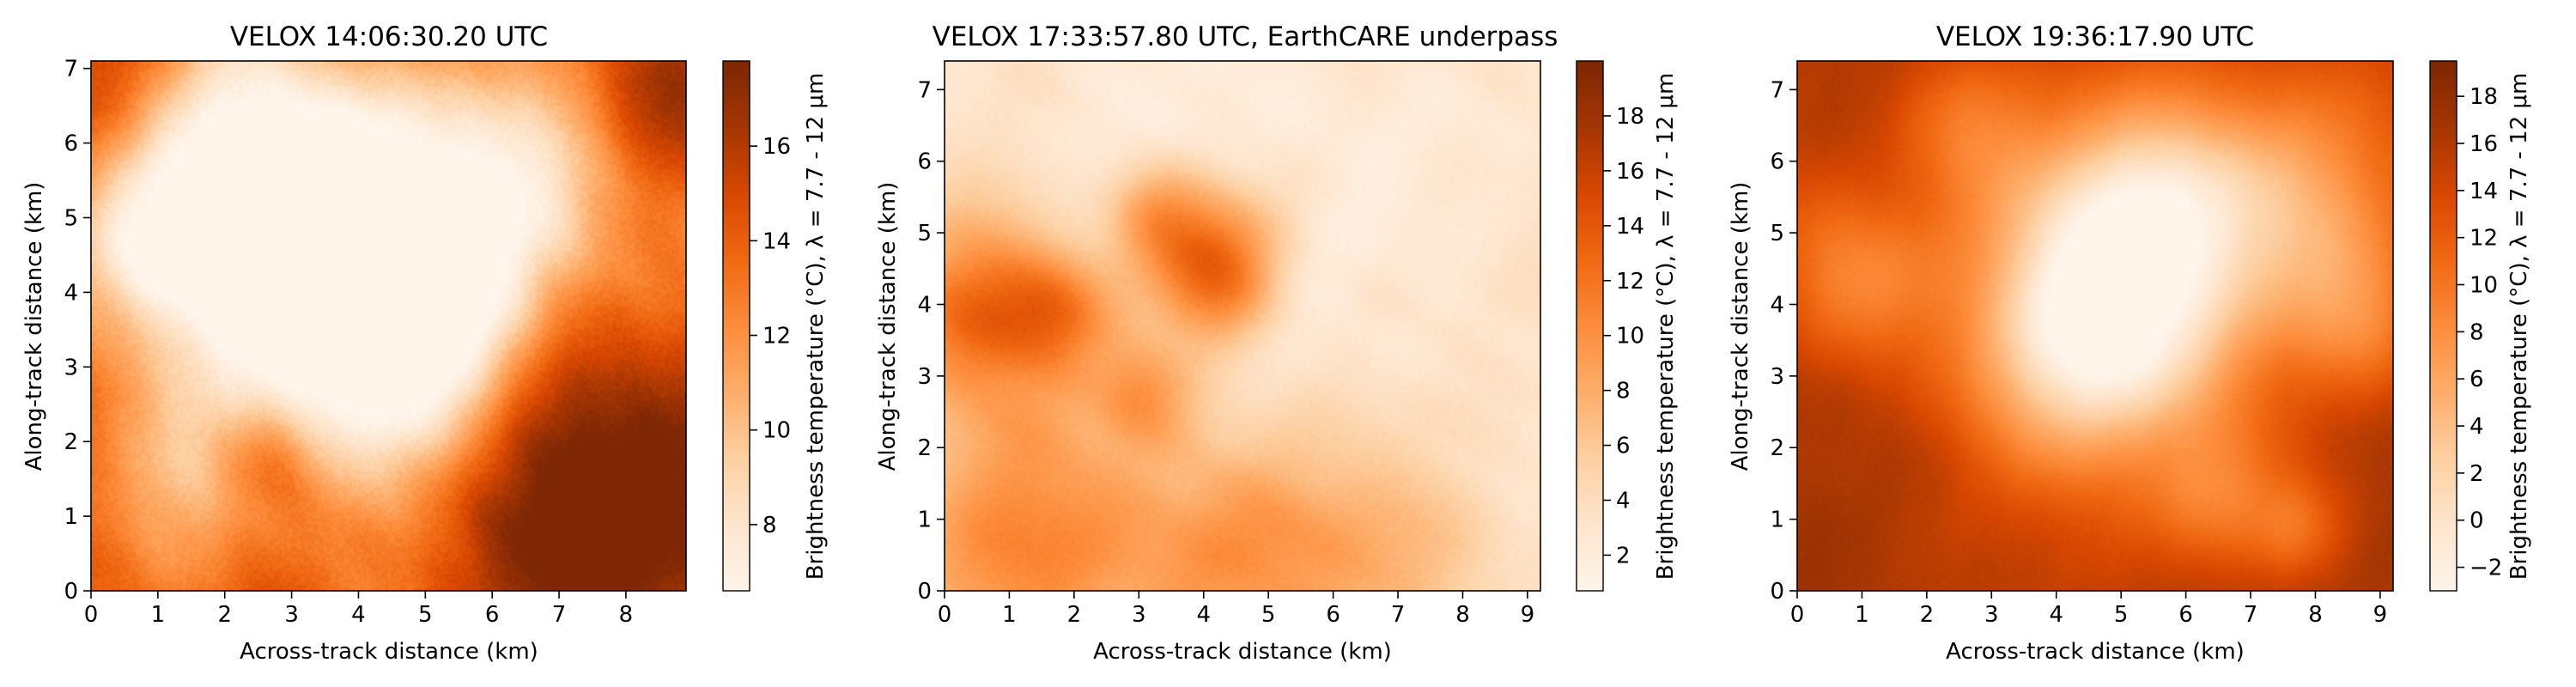  I want to click on panel-1-xtick-label: 1, so click(159, 615).